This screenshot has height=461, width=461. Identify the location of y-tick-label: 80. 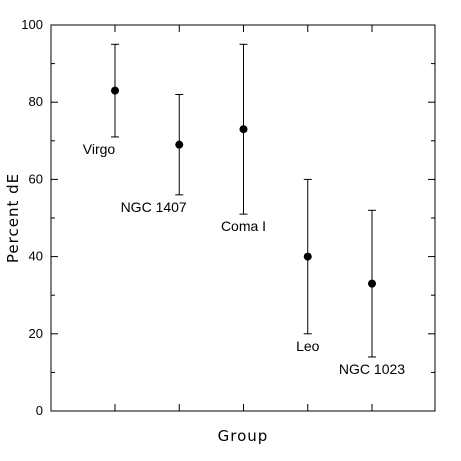
(36, 101).